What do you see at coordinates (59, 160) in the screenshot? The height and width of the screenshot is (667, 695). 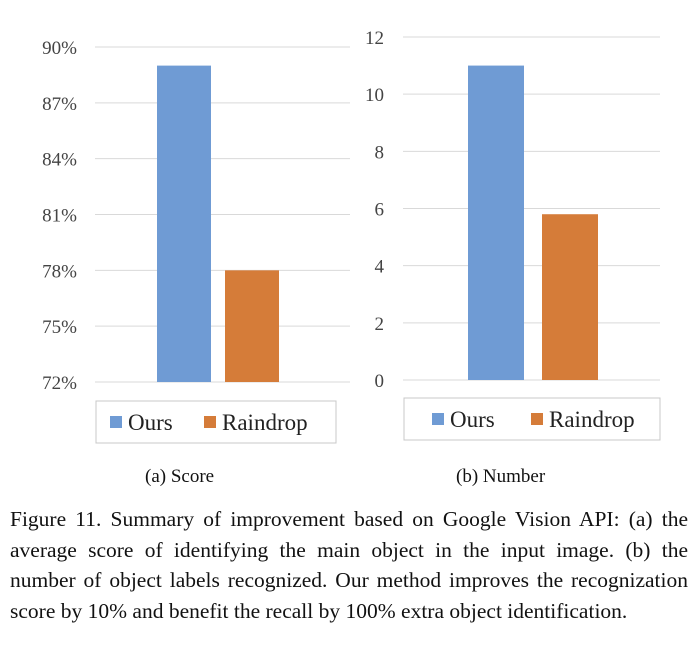 I see `score-y-tick-label: 84%` at bounding box center [59, 160].